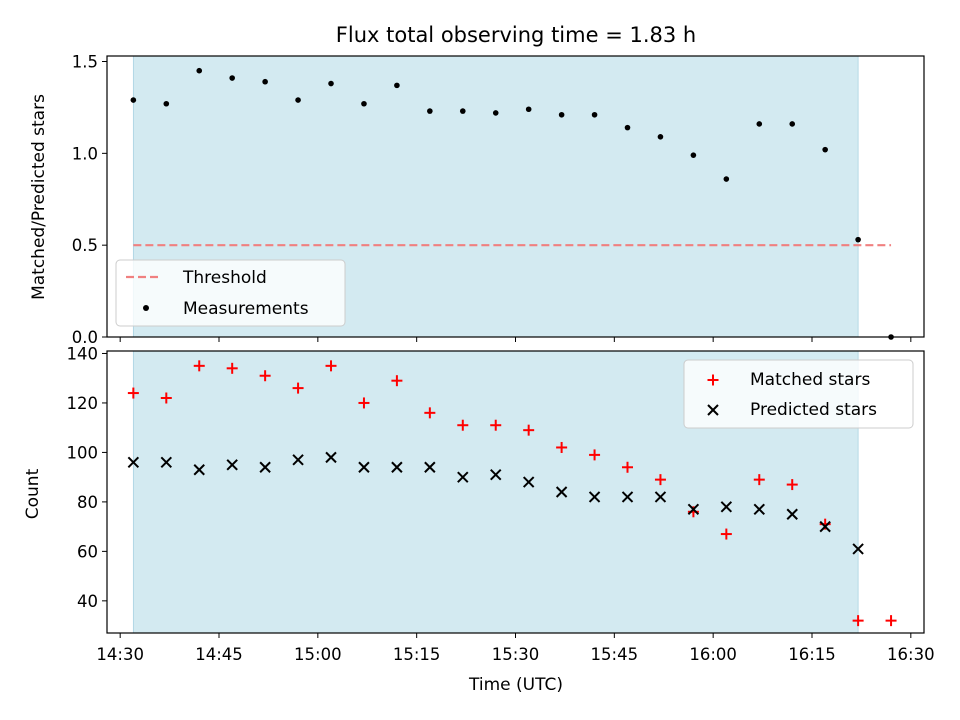 The height and width of the screenshot is (720, 960). I want to click on xtick-label: 15:45, so click(615, 654).